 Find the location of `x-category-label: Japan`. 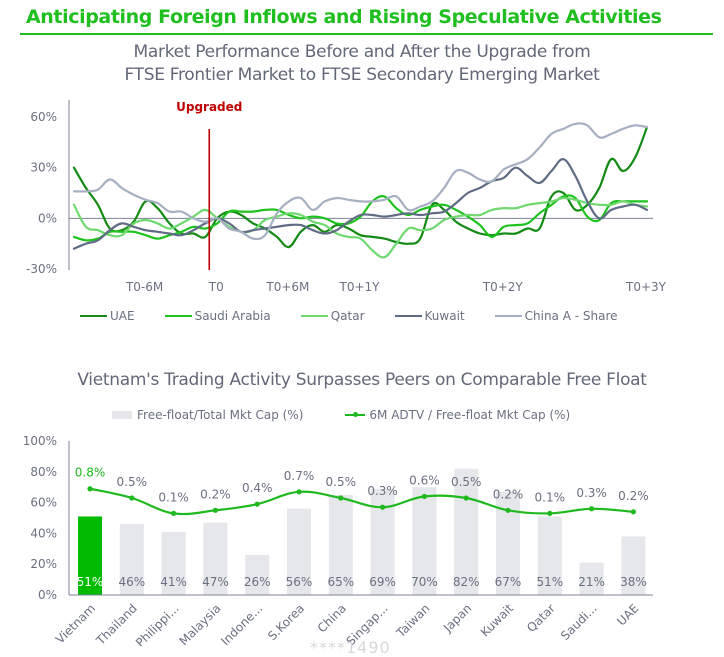

x-category-label: Japan is located at coordinates (457, 618).